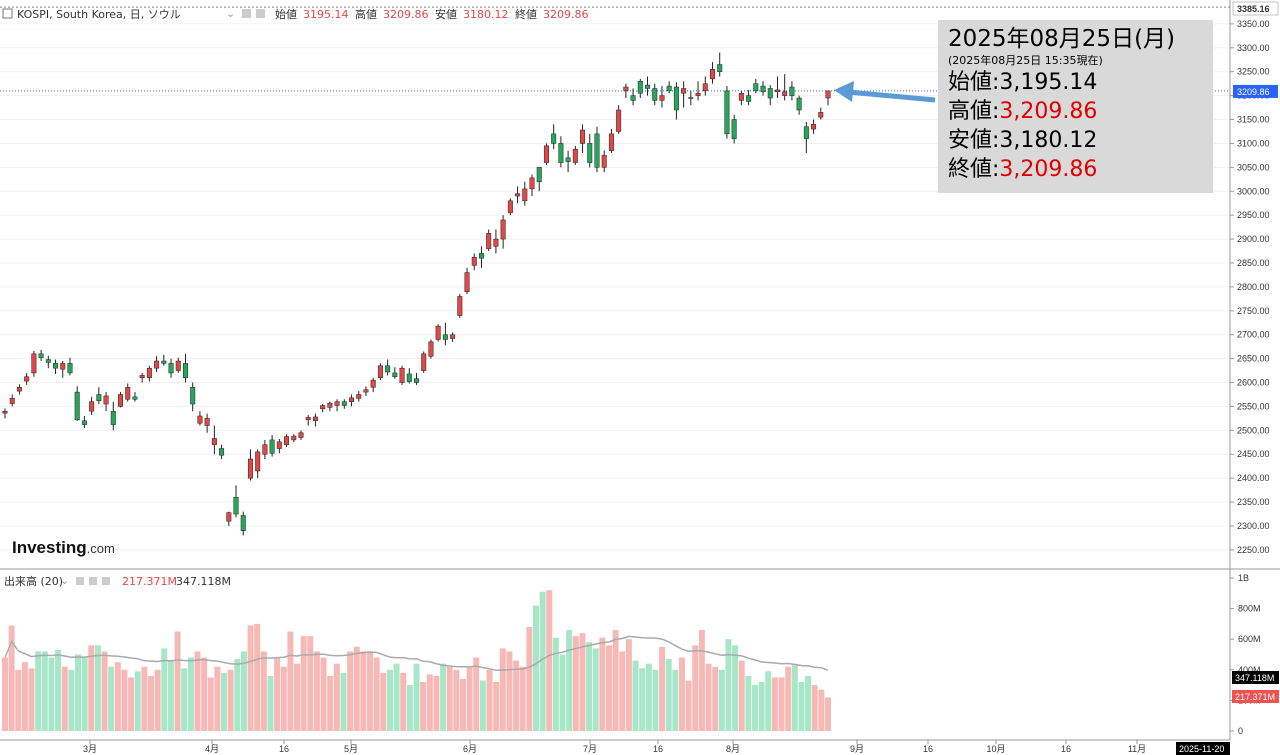 This screenshot has width=1280, height=755. What do you see at coordinates (1253, 383) in the screenshot?
I see `price-tick-label: 2600.00` at bounding box center [1253, 383].